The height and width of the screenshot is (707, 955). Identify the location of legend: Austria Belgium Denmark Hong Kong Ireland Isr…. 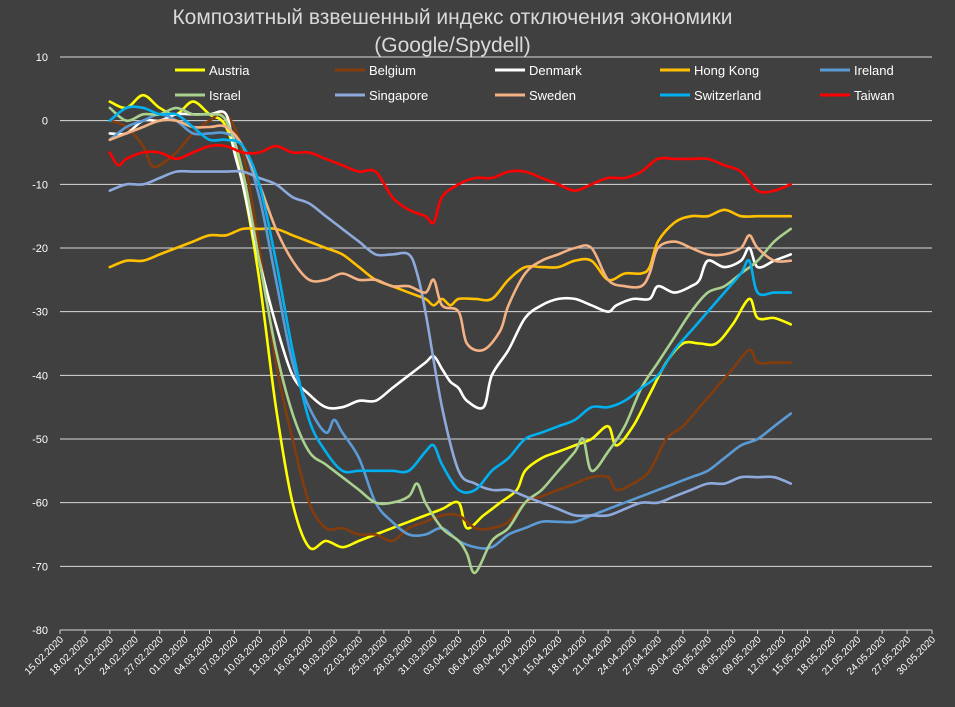
(534, 83).